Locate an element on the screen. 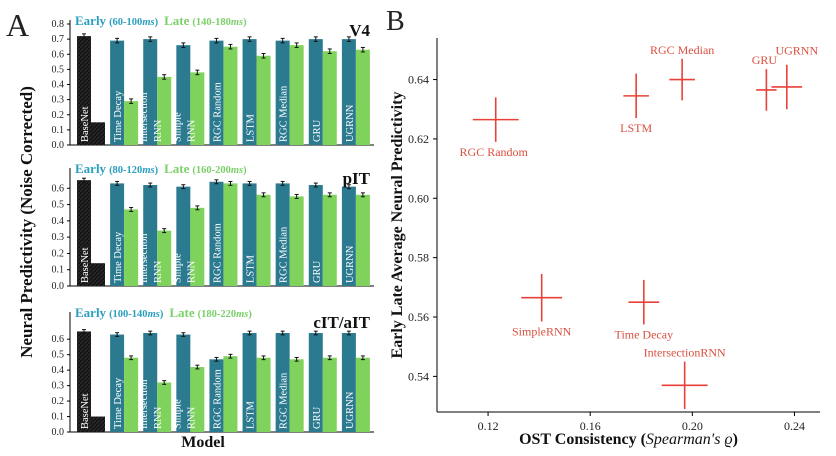 The width and height of the screenshot is (836, 456). y-tick-label: 0.56 is located at coordinates (418, 317).